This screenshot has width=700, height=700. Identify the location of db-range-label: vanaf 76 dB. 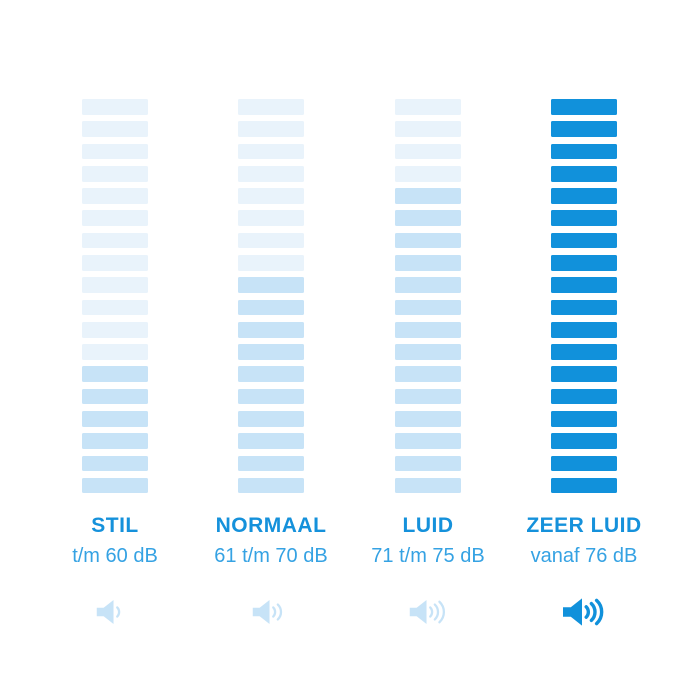
(584, 556).